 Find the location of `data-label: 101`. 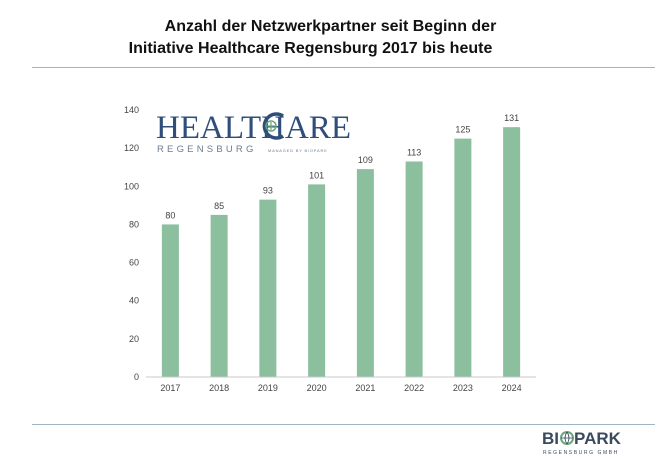

data-label: 101 is located at coordinates (316, 175).